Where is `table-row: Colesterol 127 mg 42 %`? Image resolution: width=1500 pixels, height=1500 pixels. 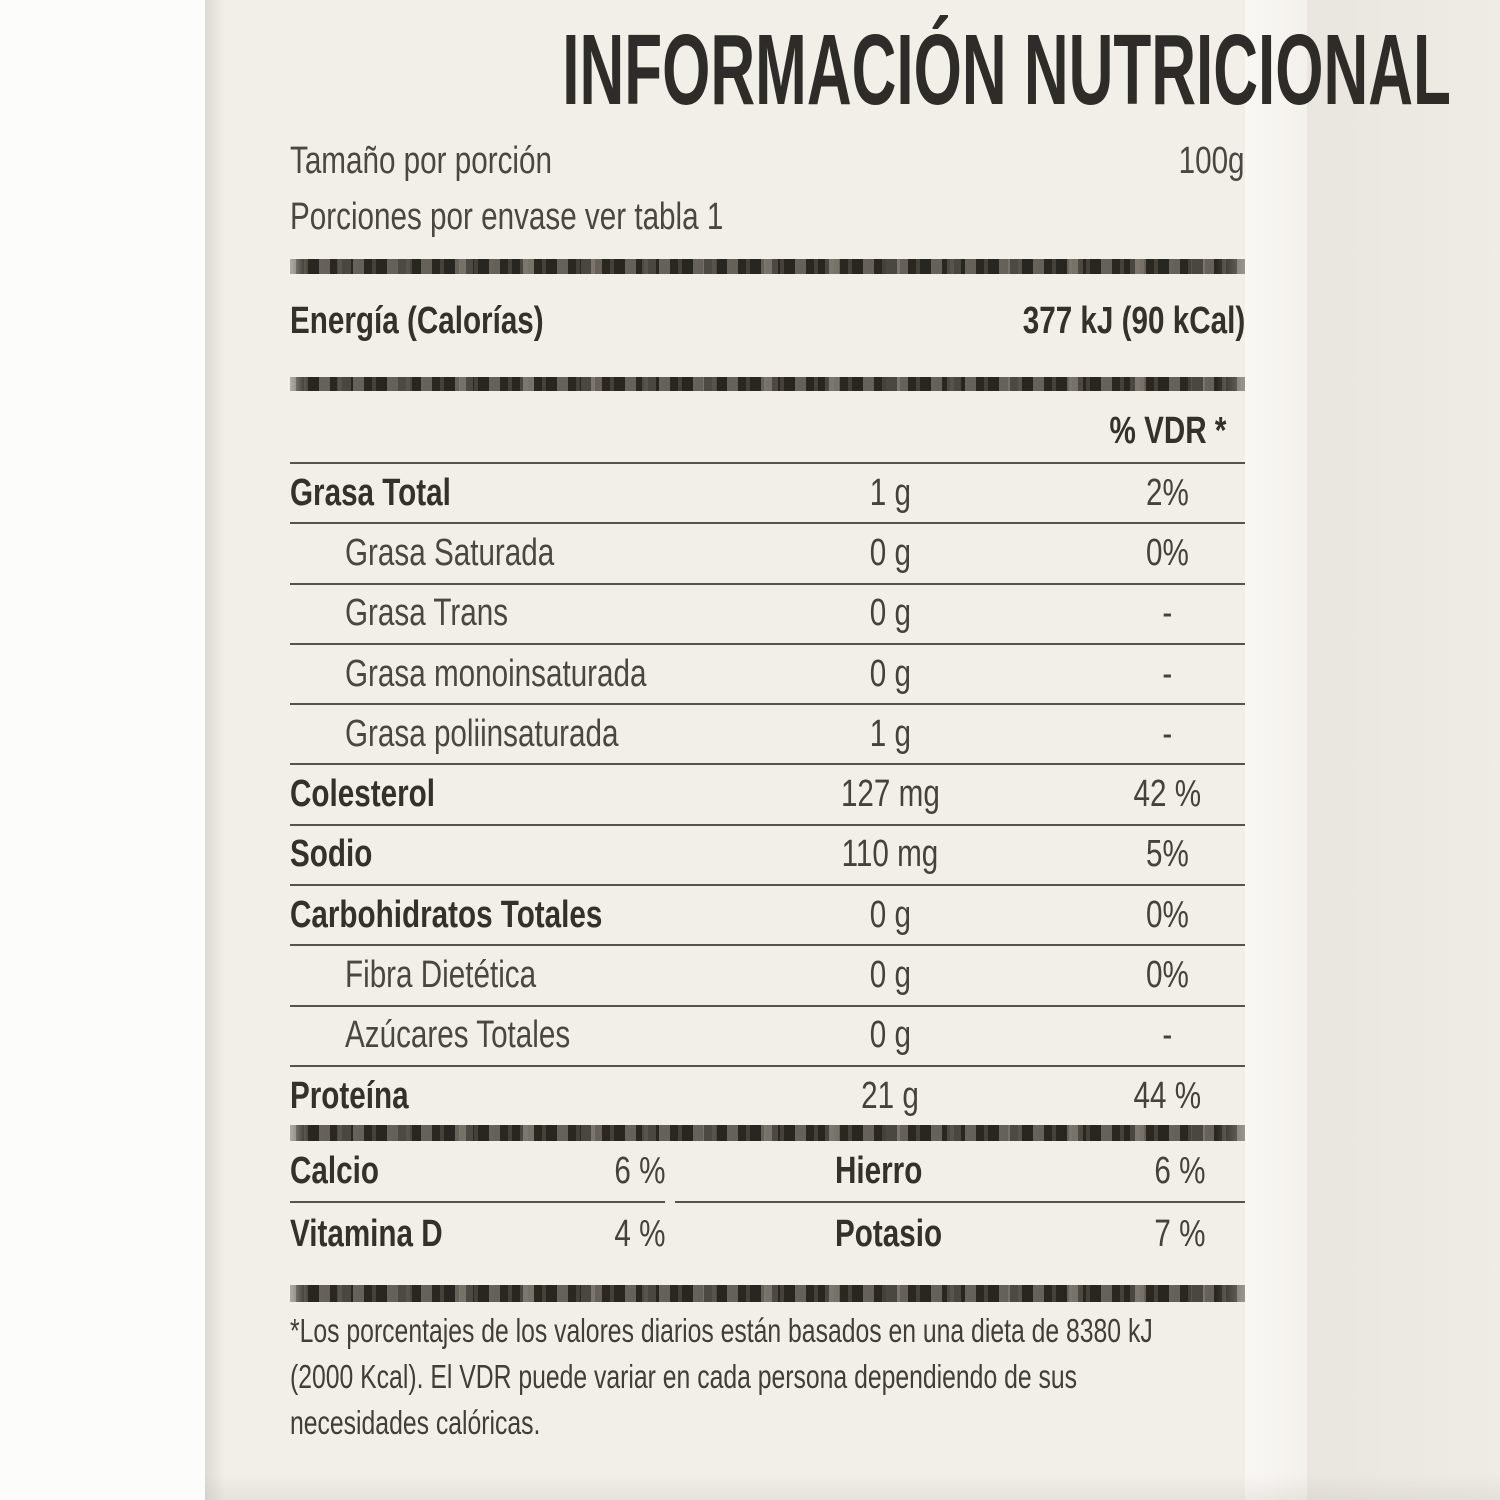
table-row: Colesterol 127 mg 42 % is located at coordinates (767, 793).